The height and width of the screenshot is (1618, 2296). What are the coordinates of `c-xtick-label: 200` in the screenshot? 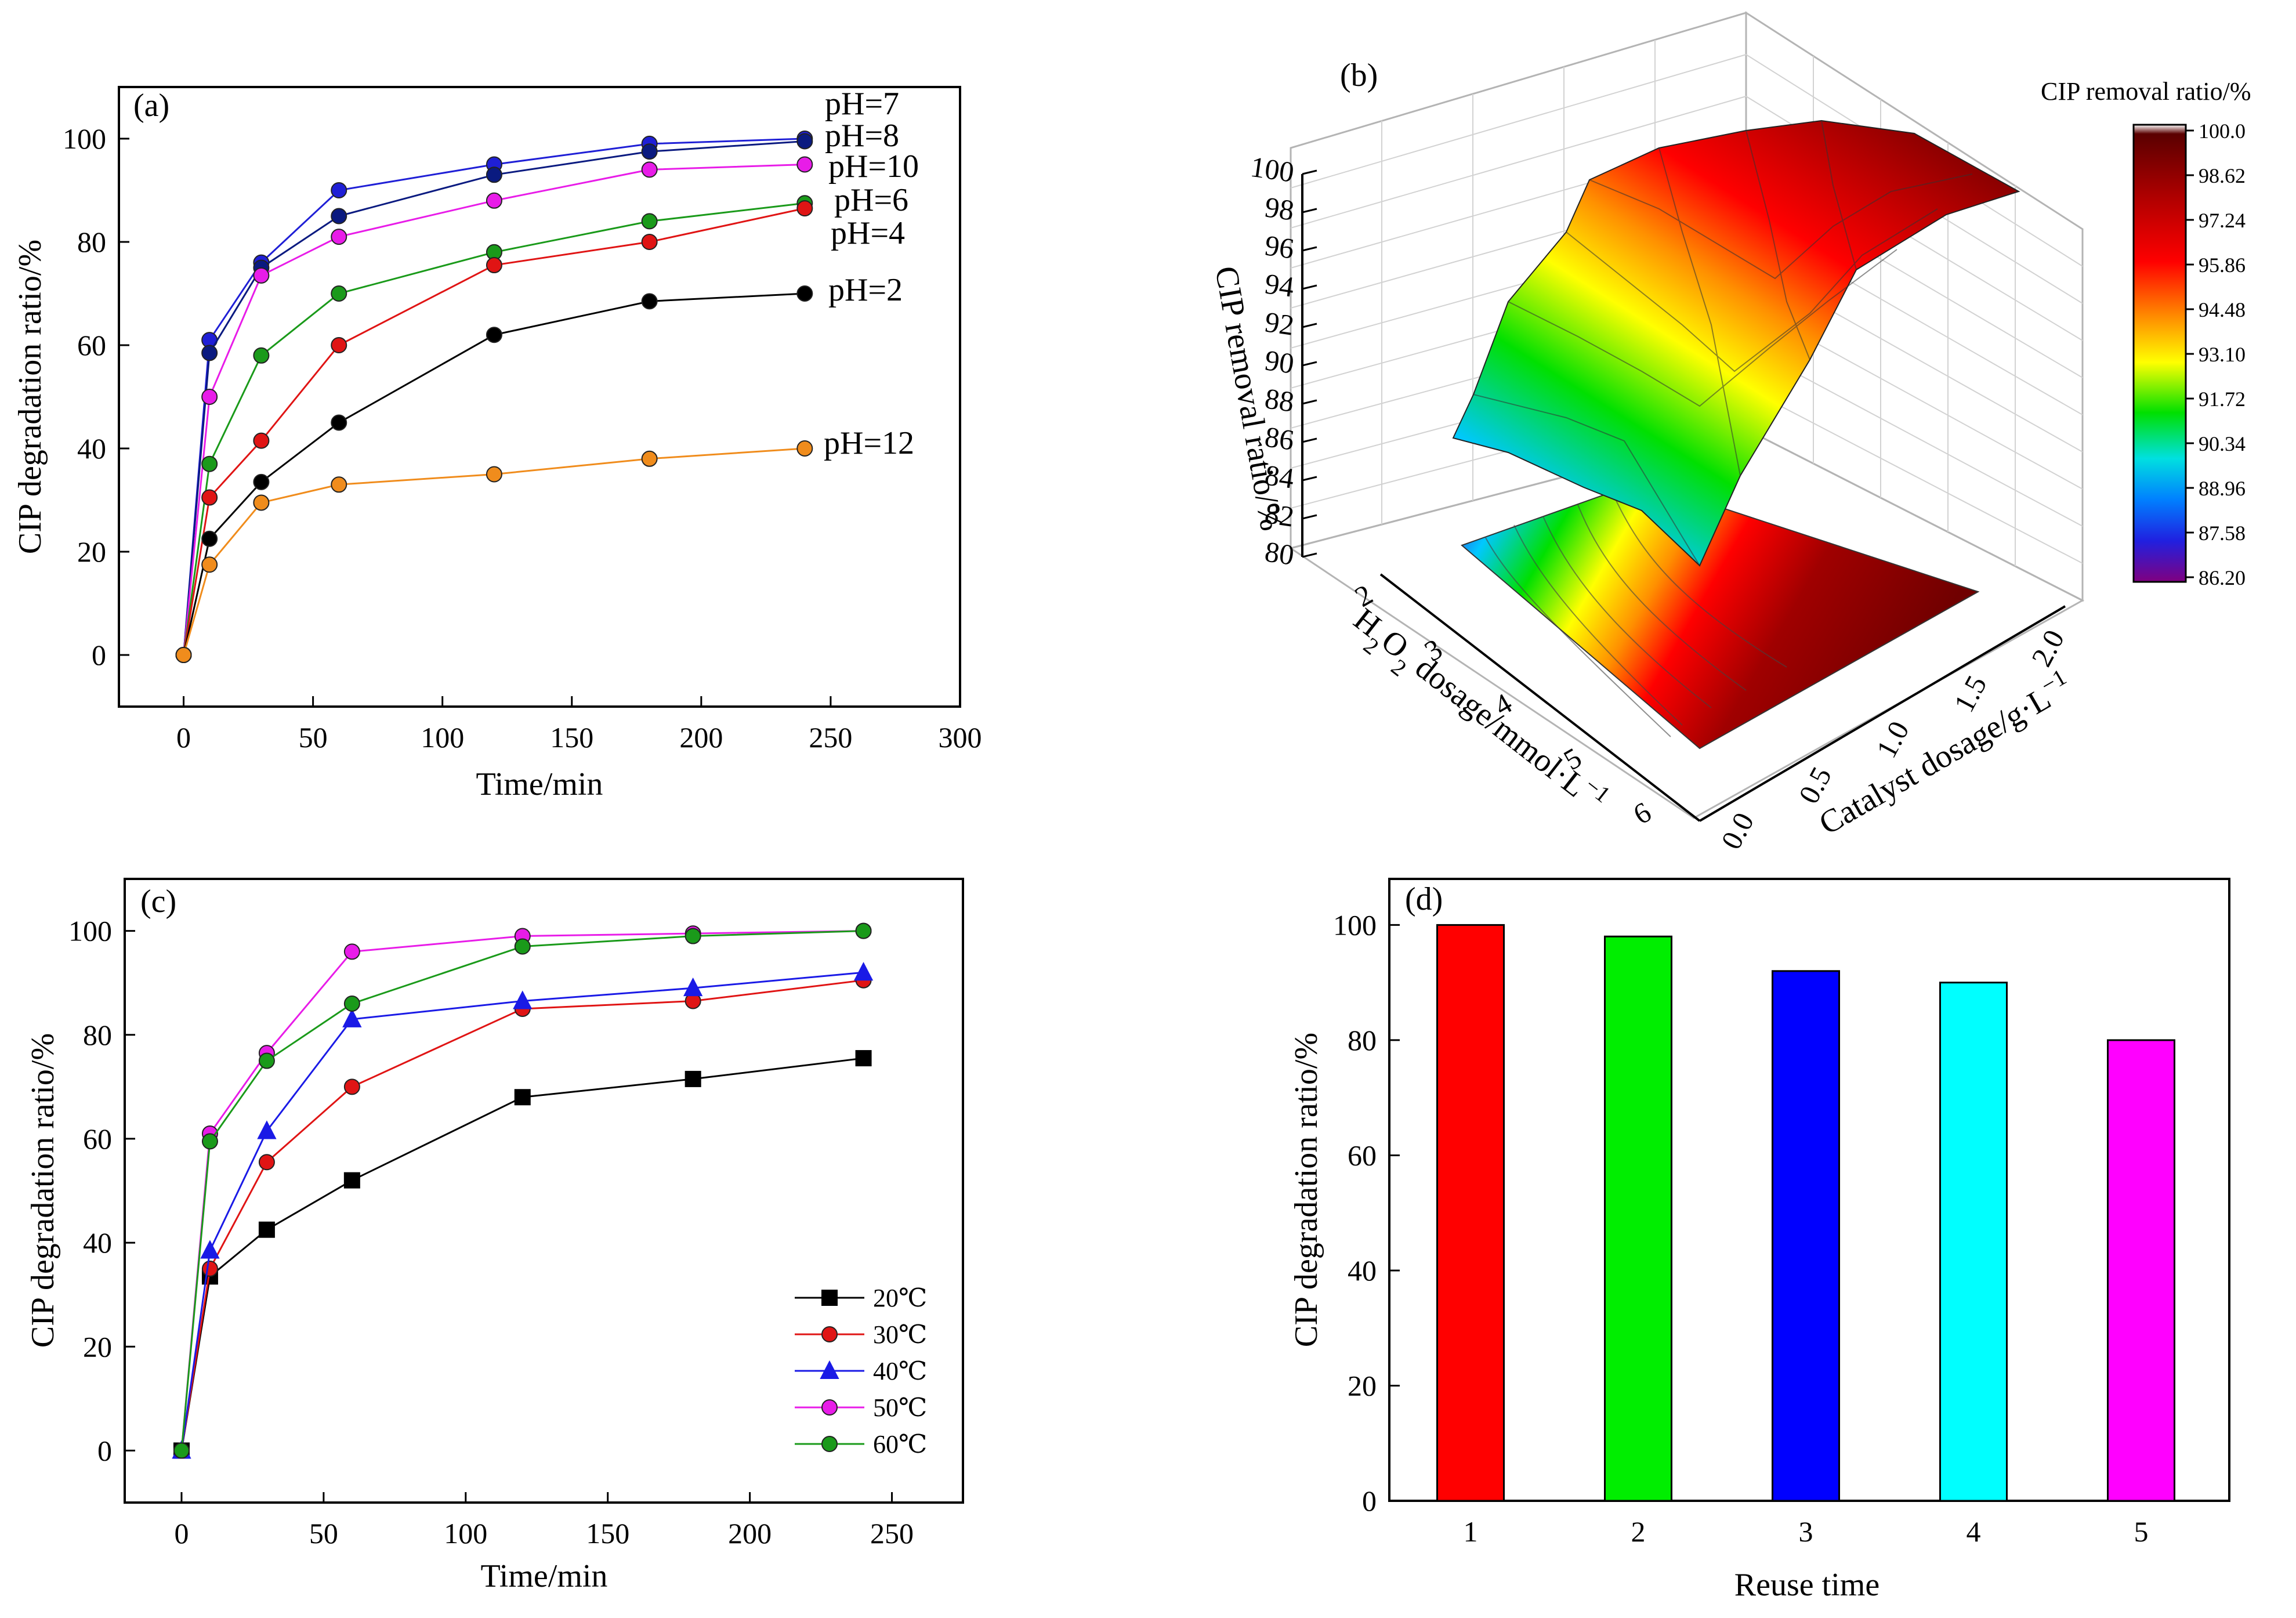 It's located at (750, 1533).